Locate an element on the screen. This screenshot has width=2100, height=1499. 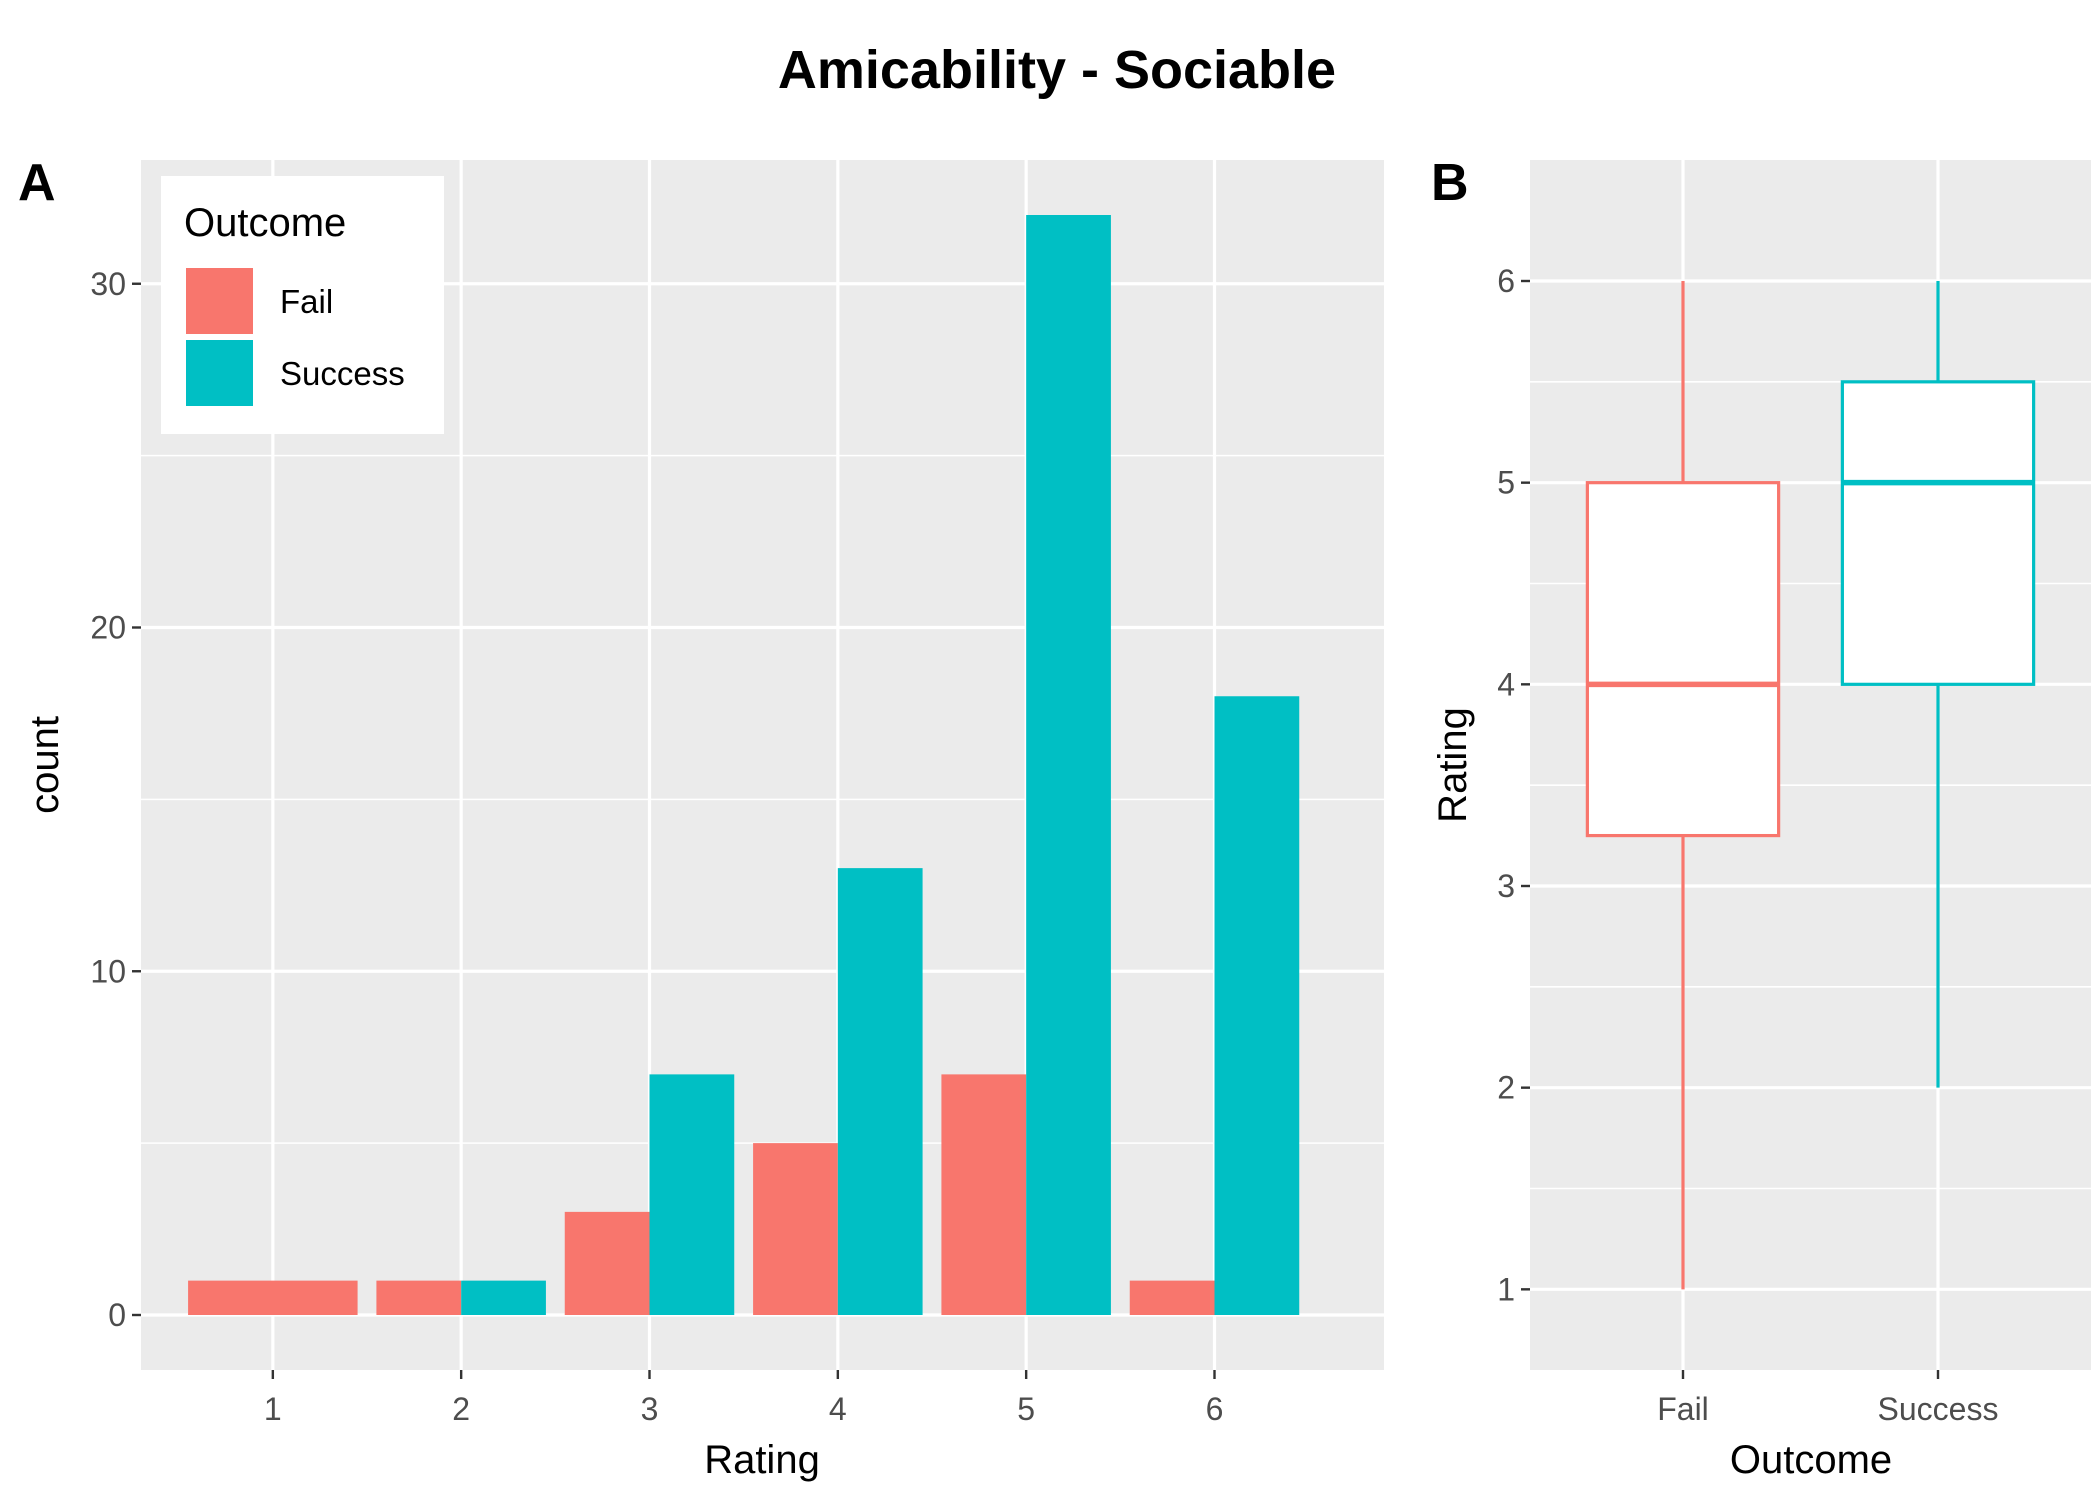
legend-title: Outcome is located at coordinates (265, 223).